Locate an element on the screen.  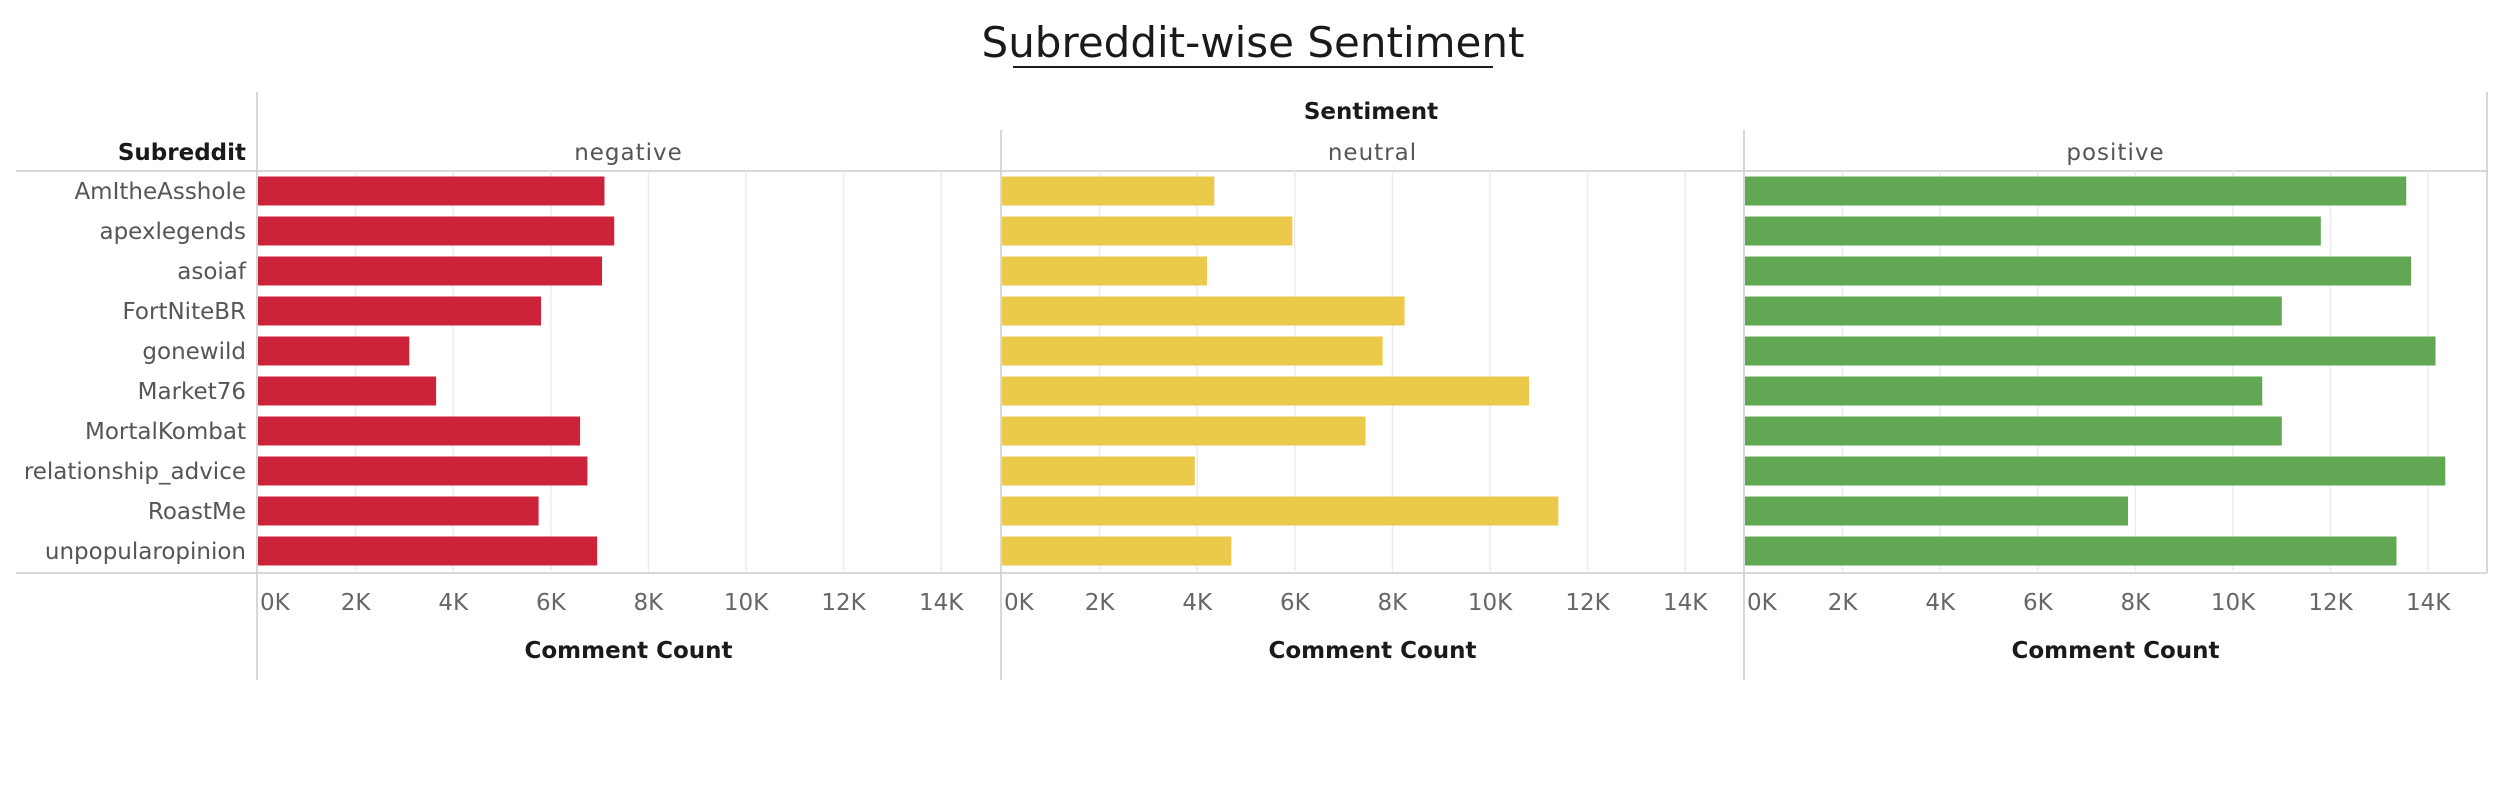
category-label: MortalKombat is located at coordinates (165, 432).